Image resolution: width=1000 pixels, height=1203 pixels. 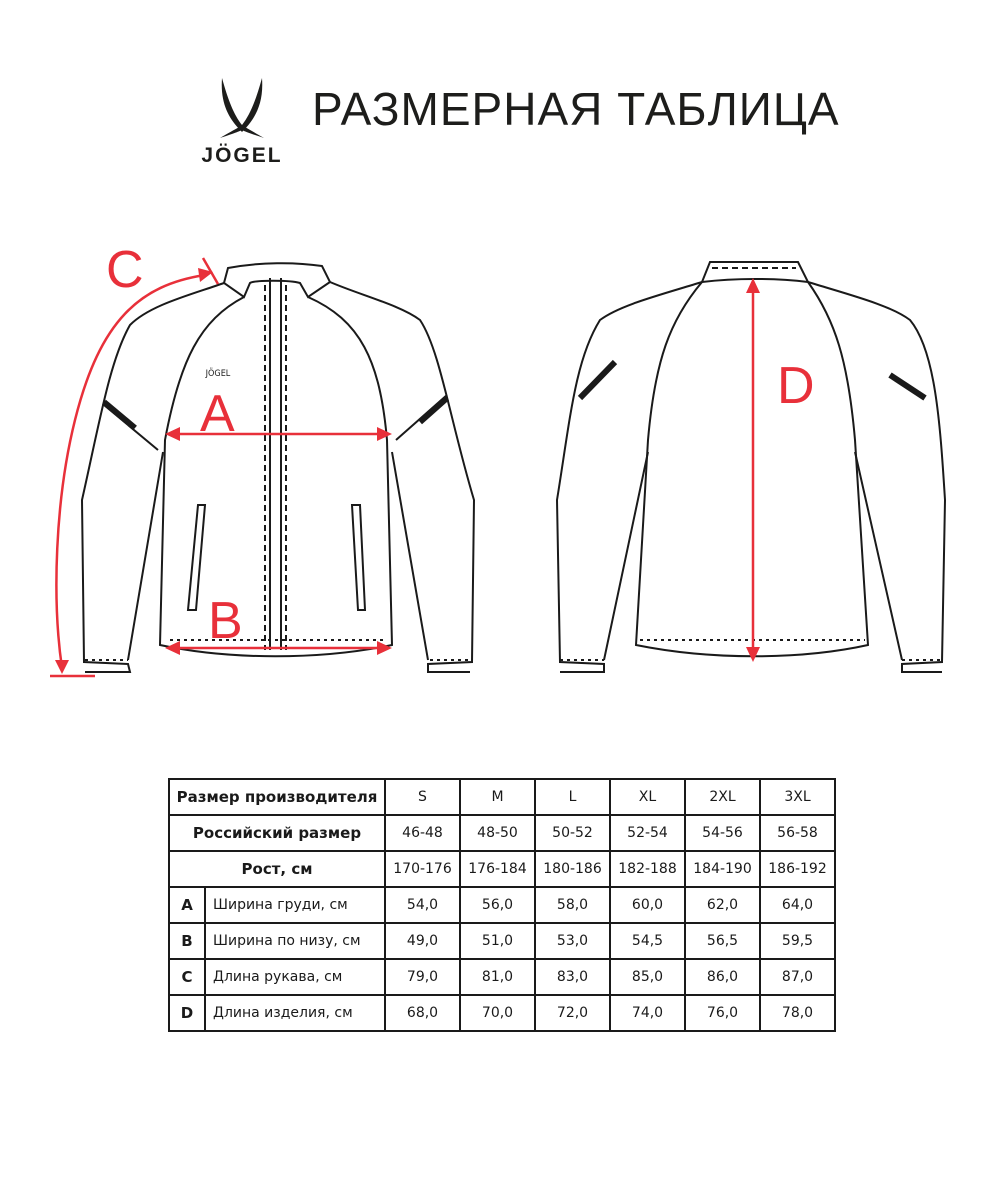 I want to click on value-cell: 182-188, so click(x=647, y=869).